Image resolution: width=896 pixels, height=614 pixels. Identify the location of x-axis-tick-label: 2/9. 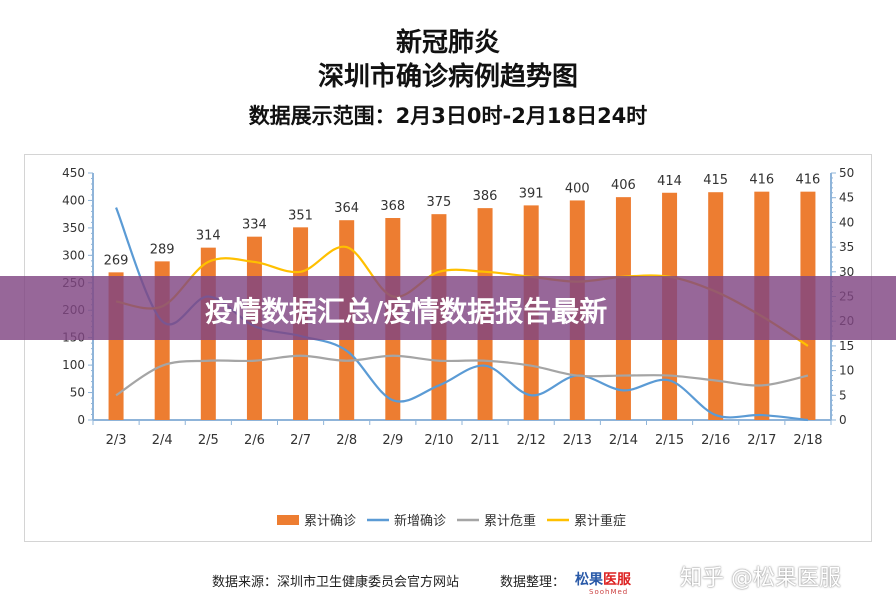
(392, 440).